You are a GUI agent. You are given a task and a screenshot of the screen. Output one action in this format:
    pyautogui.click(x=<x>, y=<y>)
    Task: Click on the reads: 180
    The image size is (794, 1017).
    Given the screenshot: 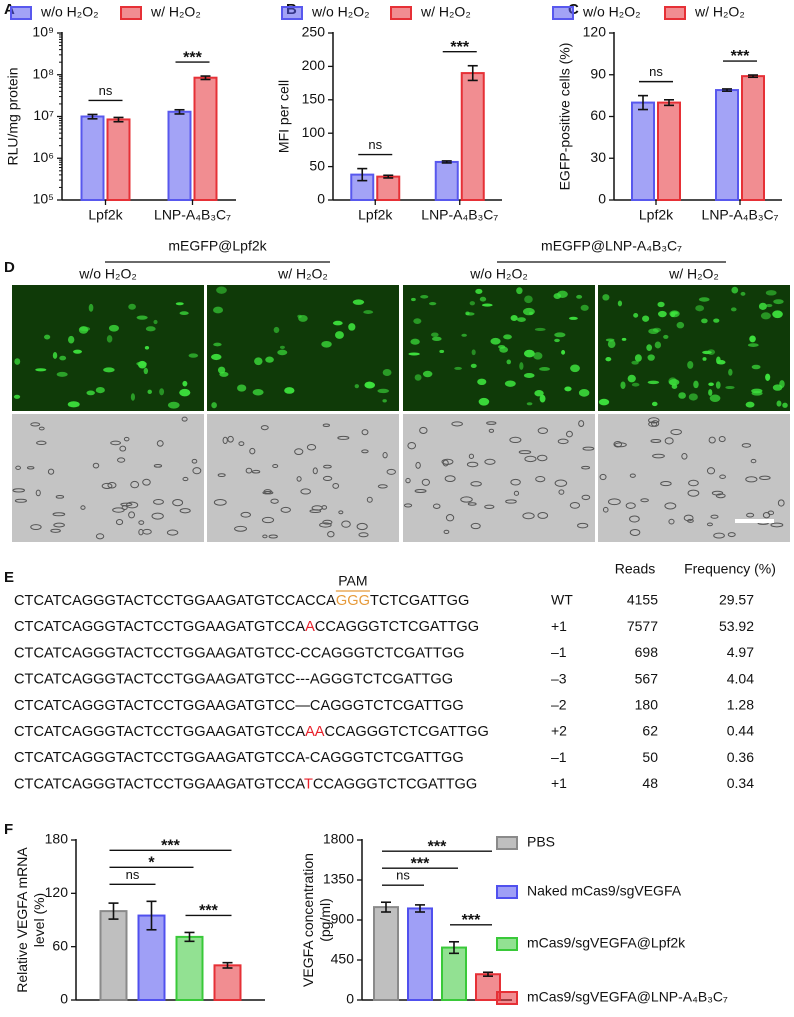 What is the action you would take?
    pyautogui.click(x=647, y=705)
    